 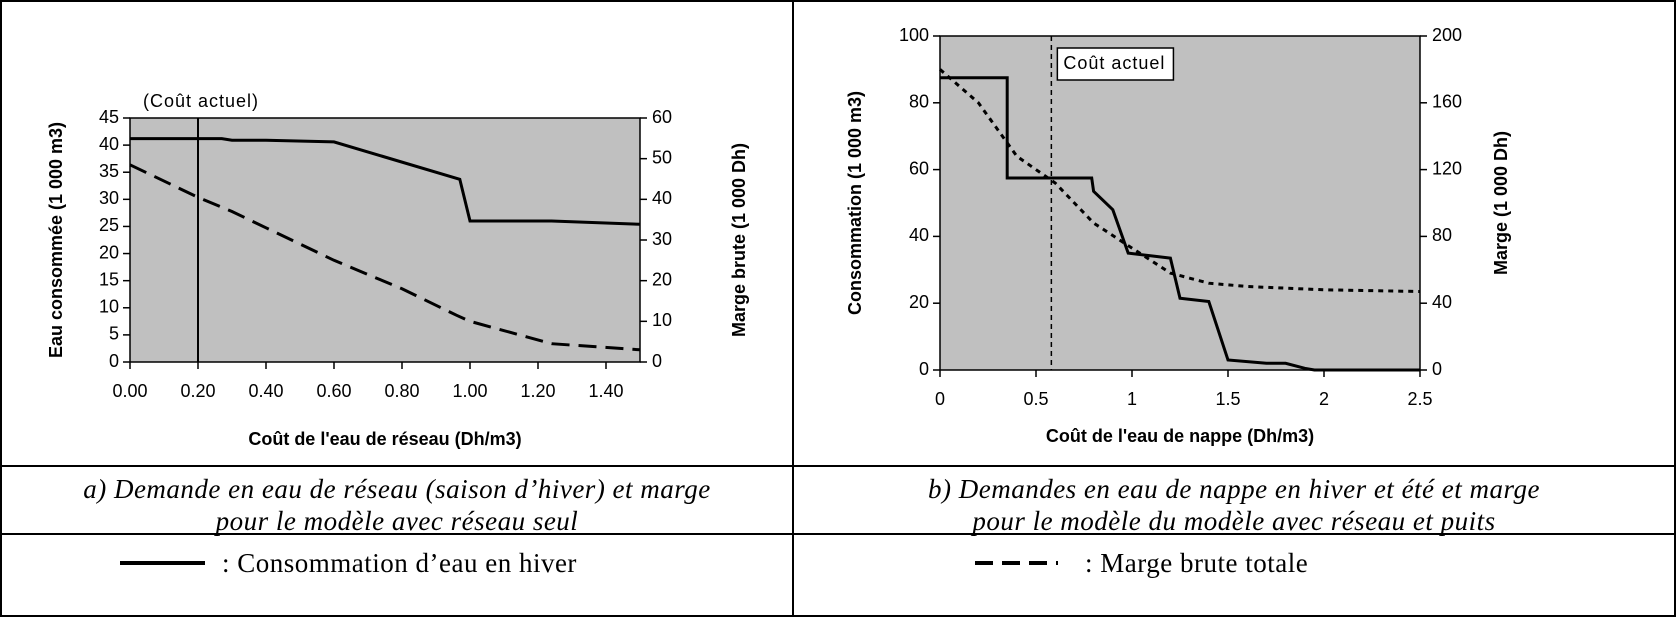 What do you see at coordinates (1419, 399) in the screenshot?
I see `x-tick-label: 2.5` at bounding box center [1419, 399].